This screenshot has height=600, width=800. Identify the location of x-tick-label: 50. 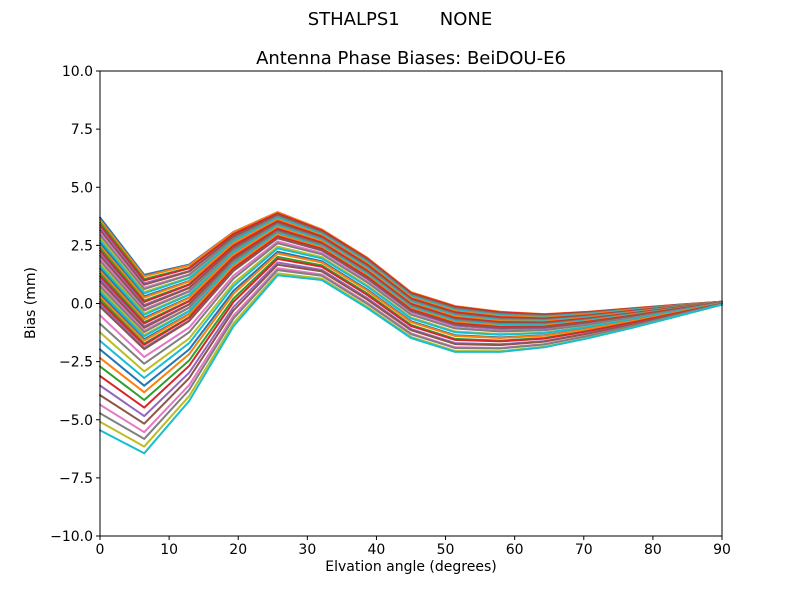
(446, 550).